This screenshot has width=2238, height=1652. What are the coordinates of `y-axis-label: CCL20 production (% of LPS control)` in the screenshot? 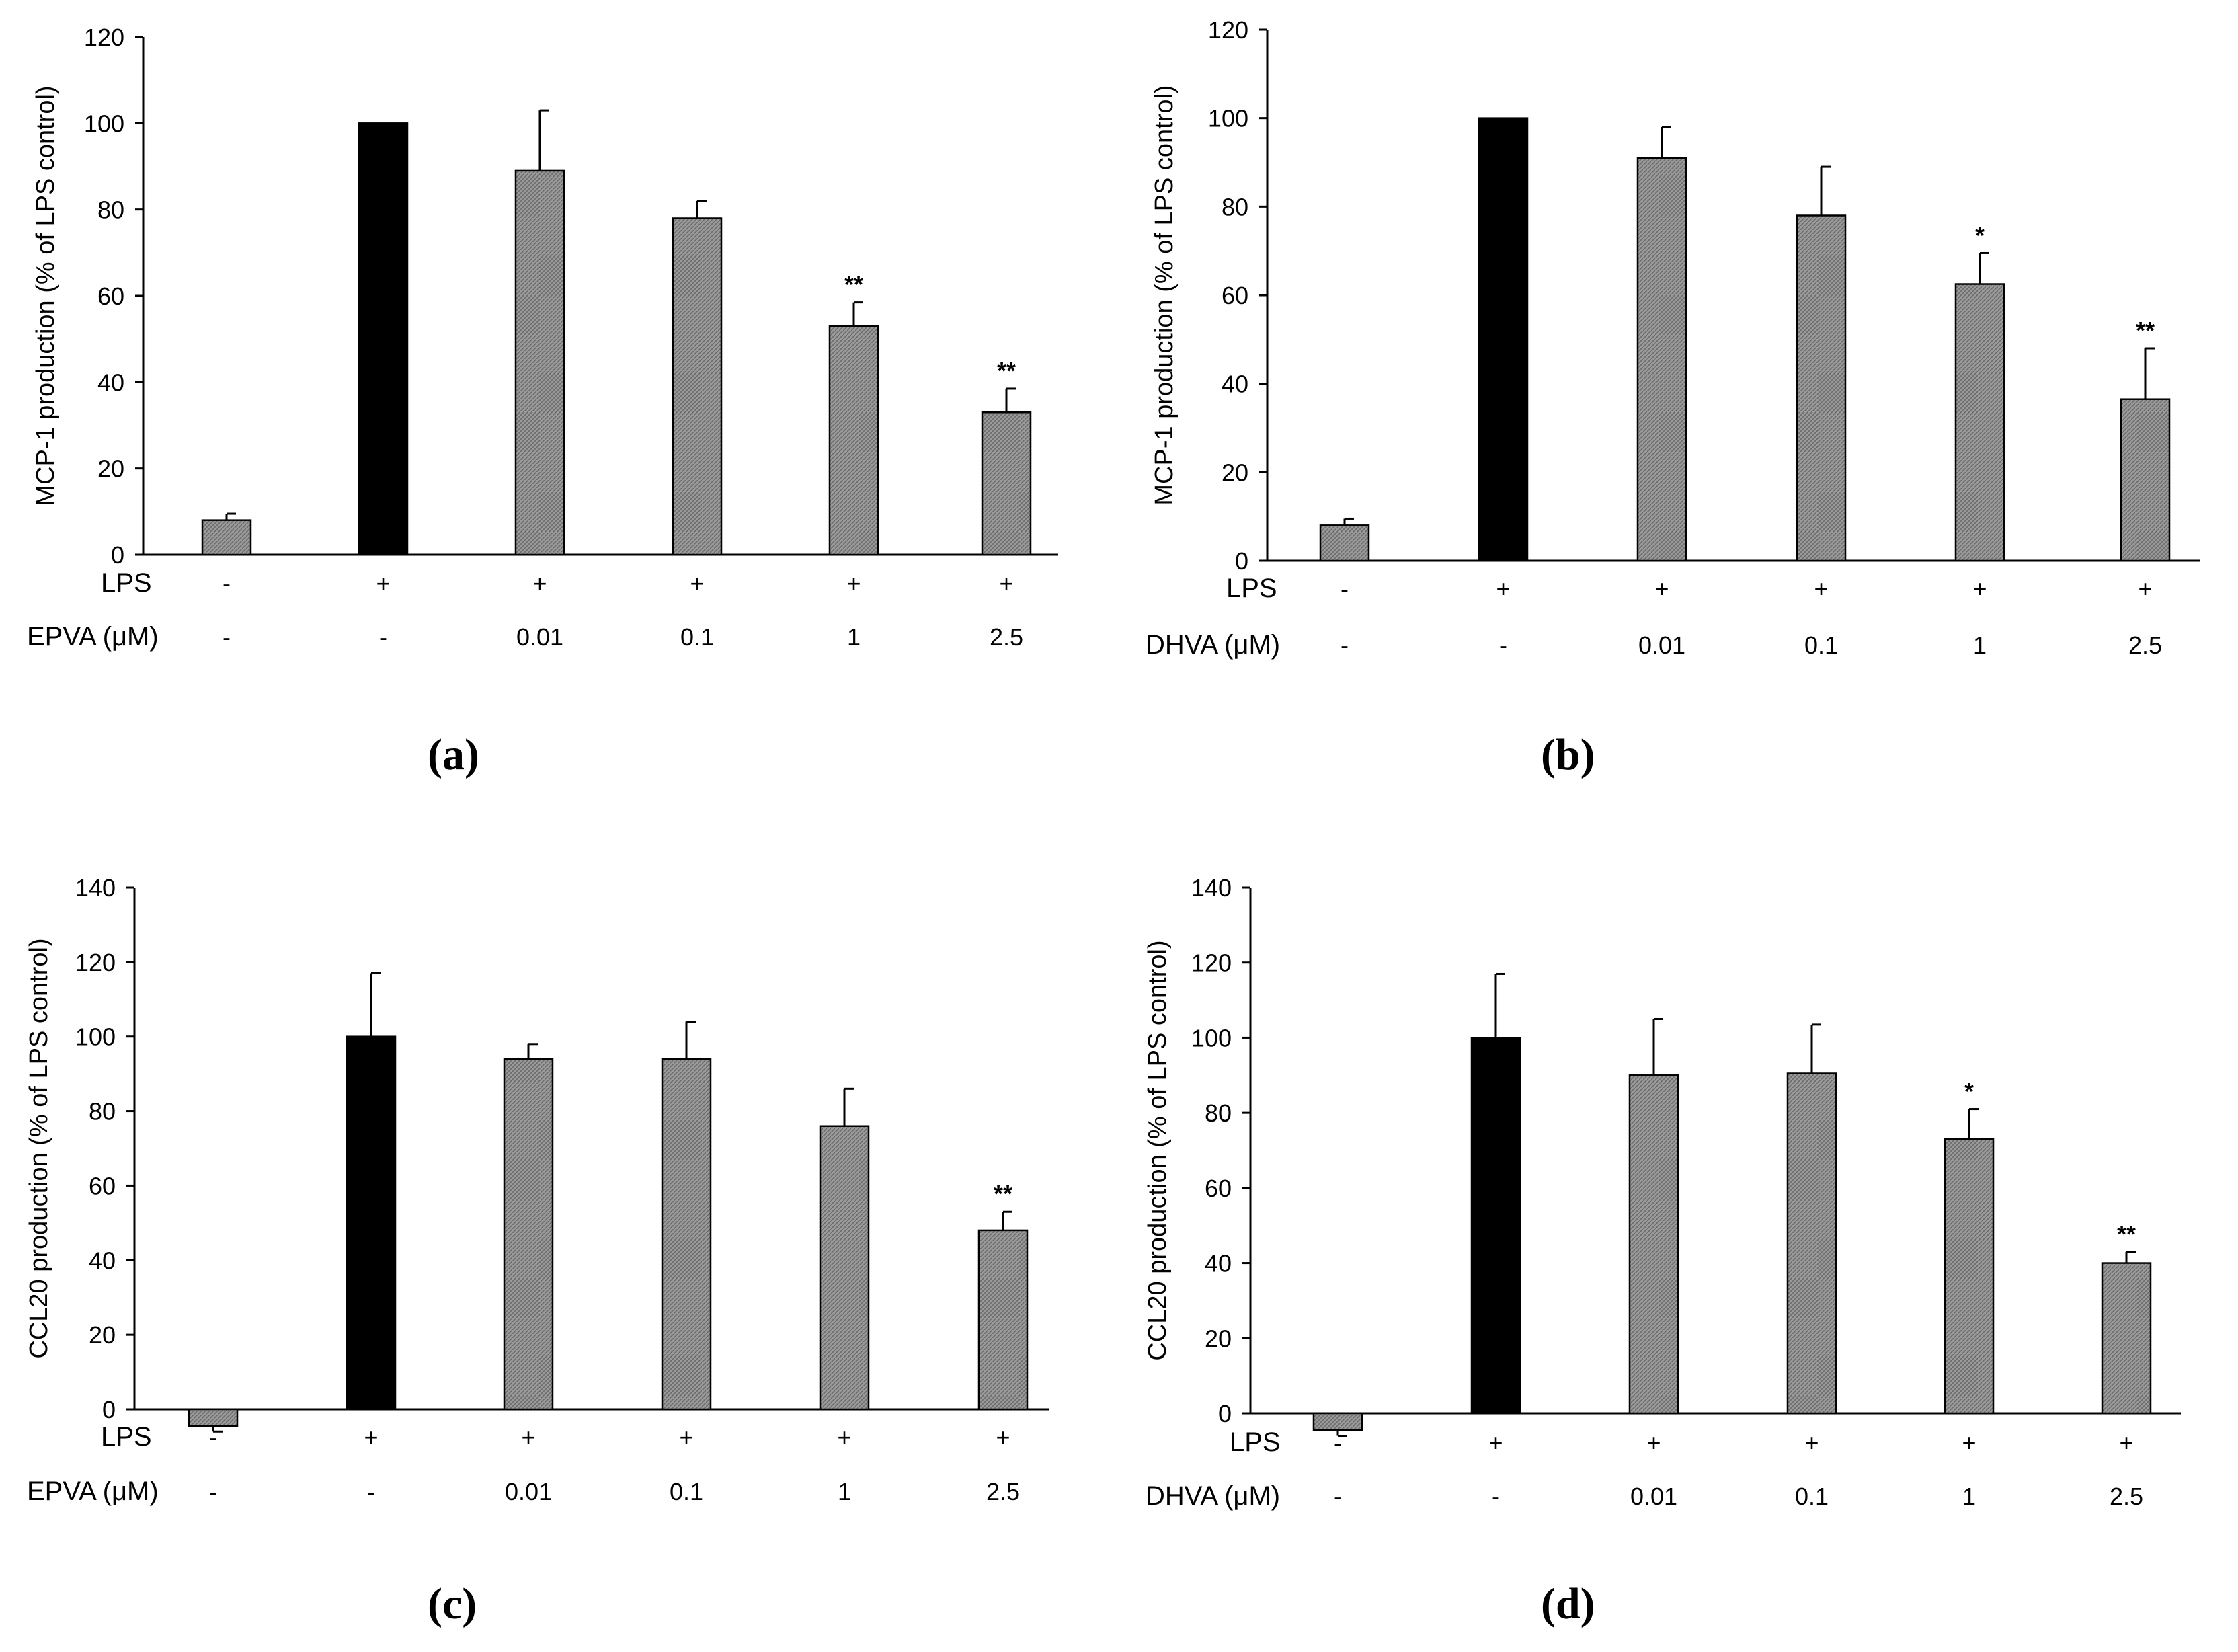 It's located at (39, 1148).